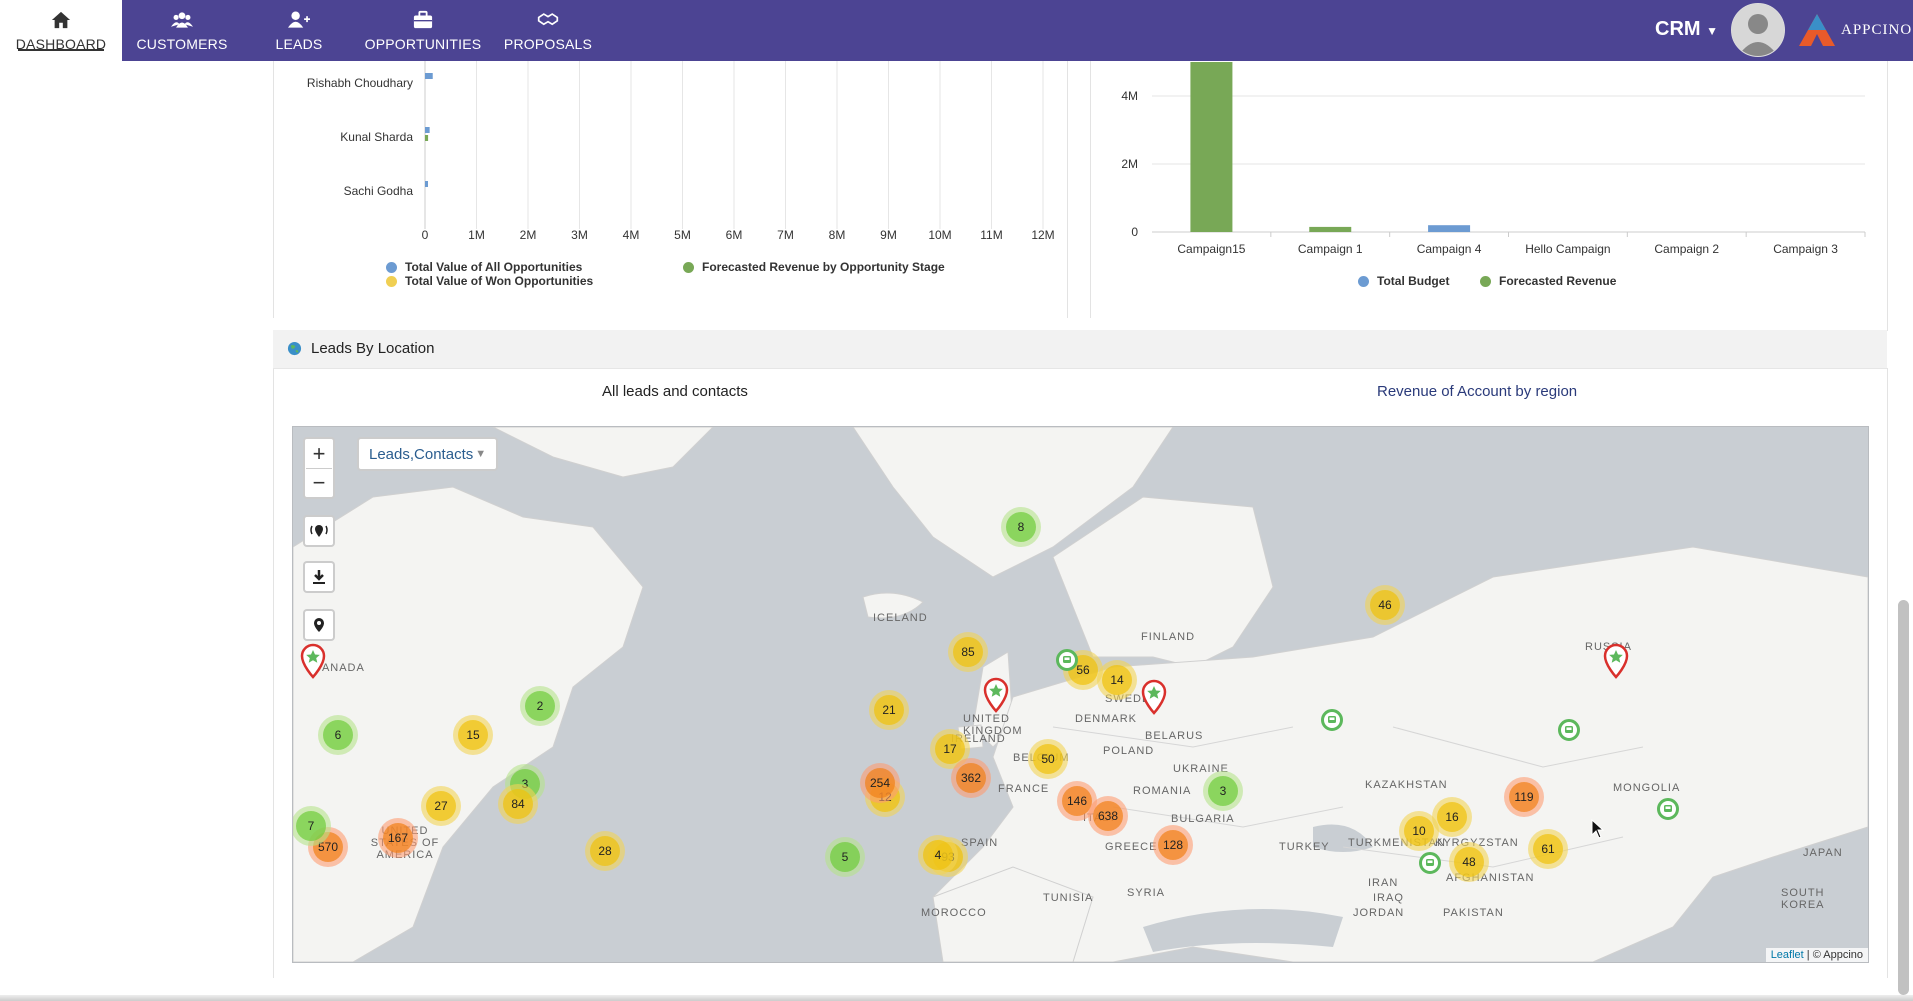  What do you see at coordinates (1090, 189) in the screenshot?
I see `right-panel-border` at bounding box center [1090, 189].